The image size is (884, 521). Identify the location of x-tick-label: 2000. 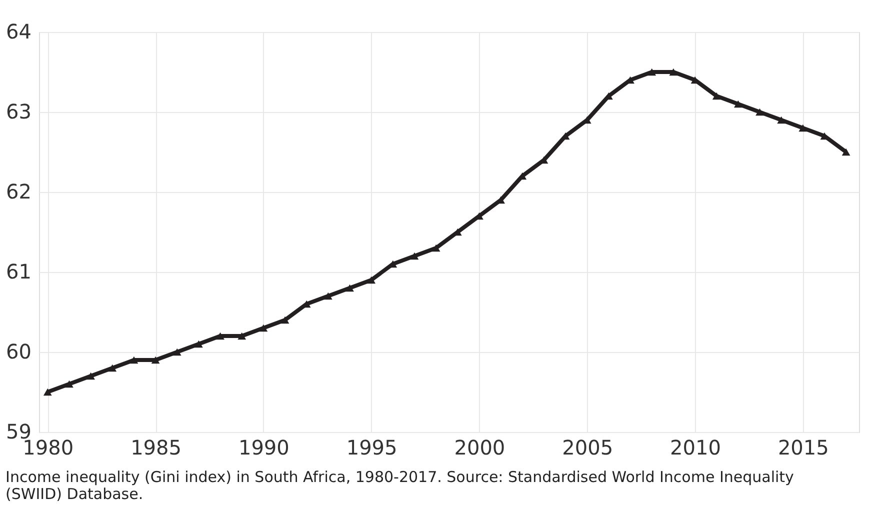
(480, 448).